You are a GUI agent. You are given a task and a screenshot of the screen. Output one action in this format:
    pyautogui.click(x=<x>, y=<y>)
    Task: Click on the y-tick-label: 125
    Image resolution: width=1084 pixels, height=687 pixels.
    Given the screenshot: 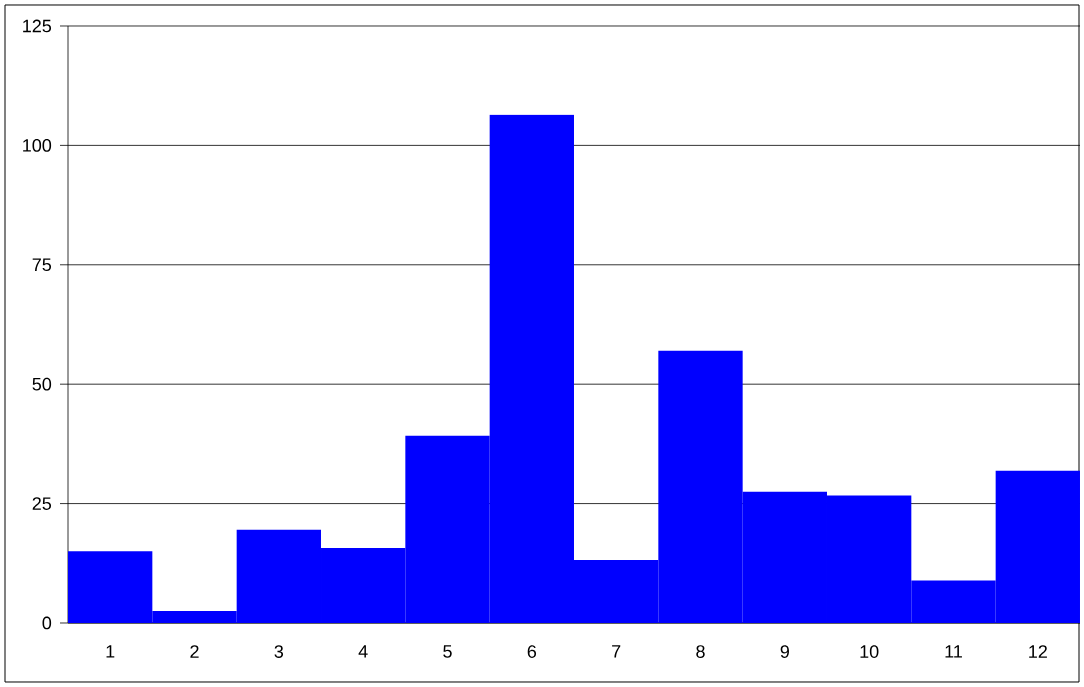 What is the action you would take?
    pyautogui.click(x=37, y=26)
    